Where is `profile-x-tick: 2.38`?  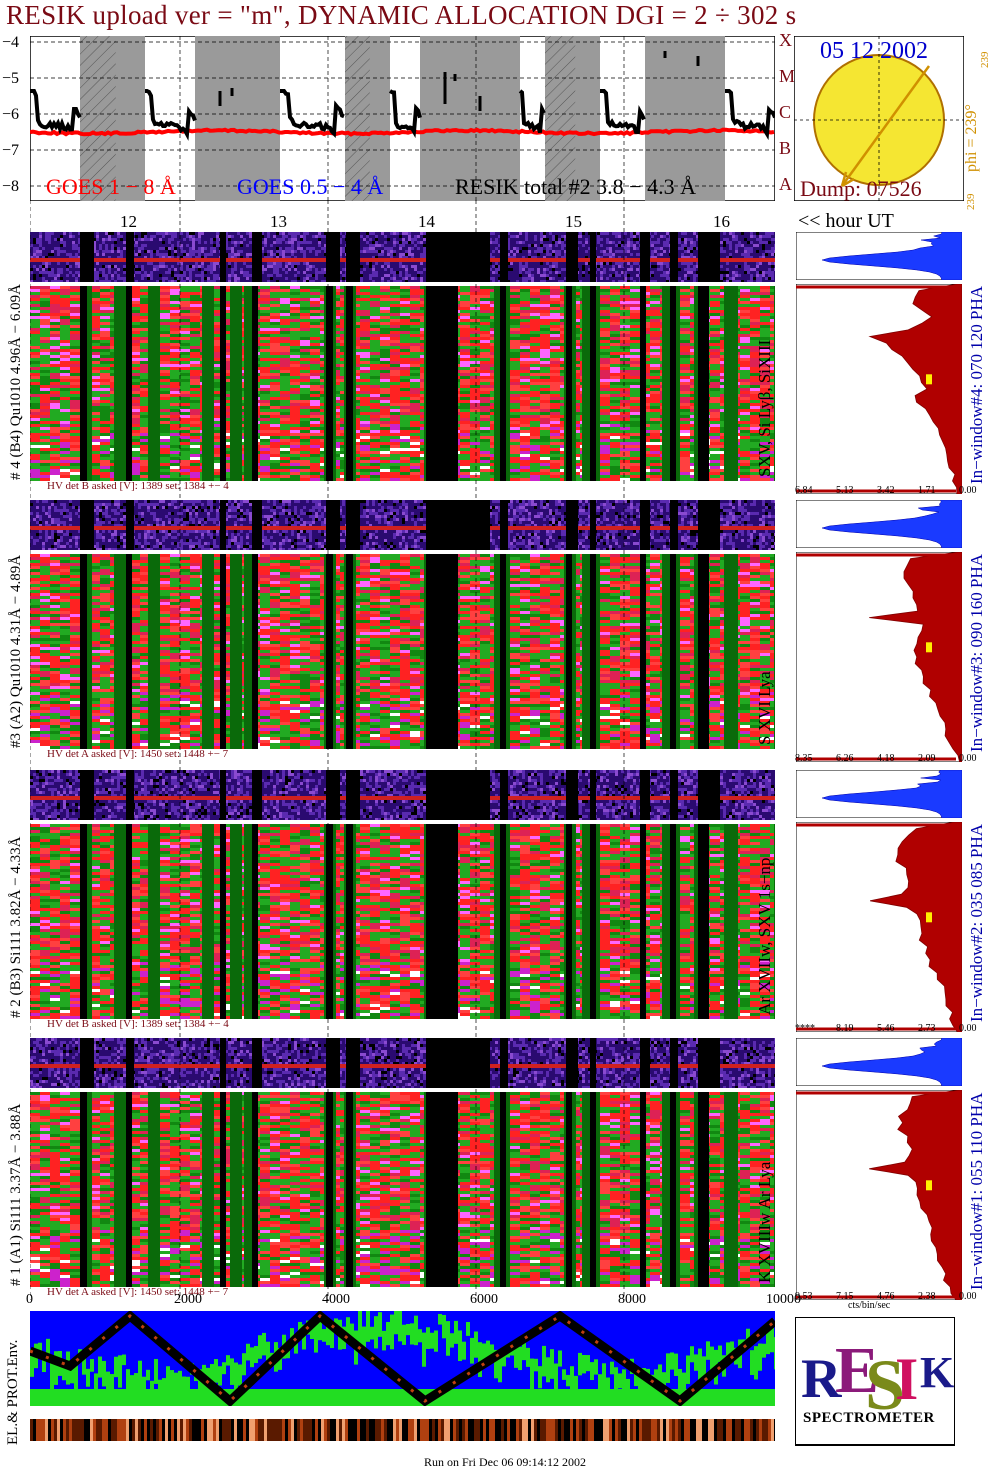 profile-x-tick: 2.38 is located at coordinates (927, 1296).